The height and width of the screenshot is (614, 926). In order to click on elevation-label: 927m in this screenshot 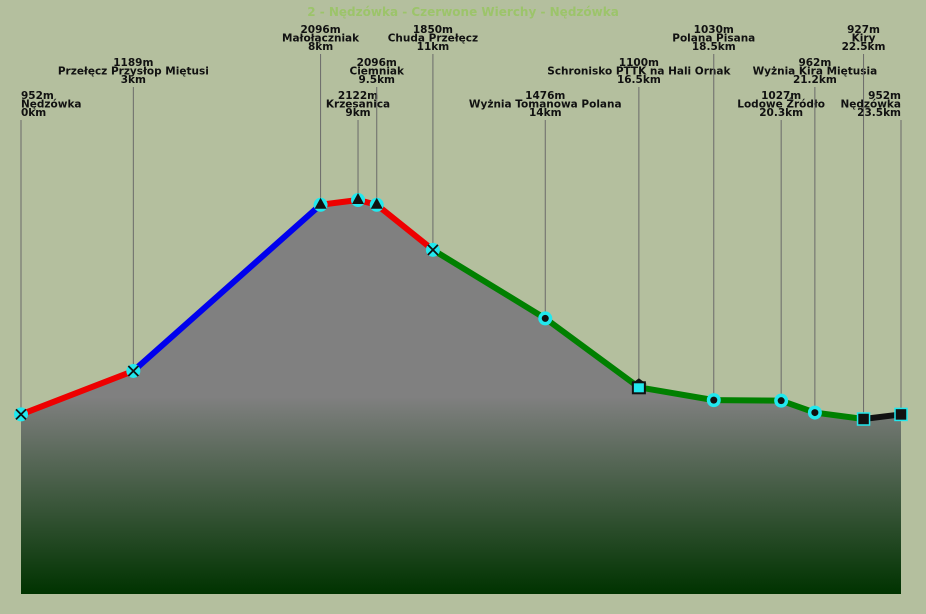, I will do `click(863, 30)`.